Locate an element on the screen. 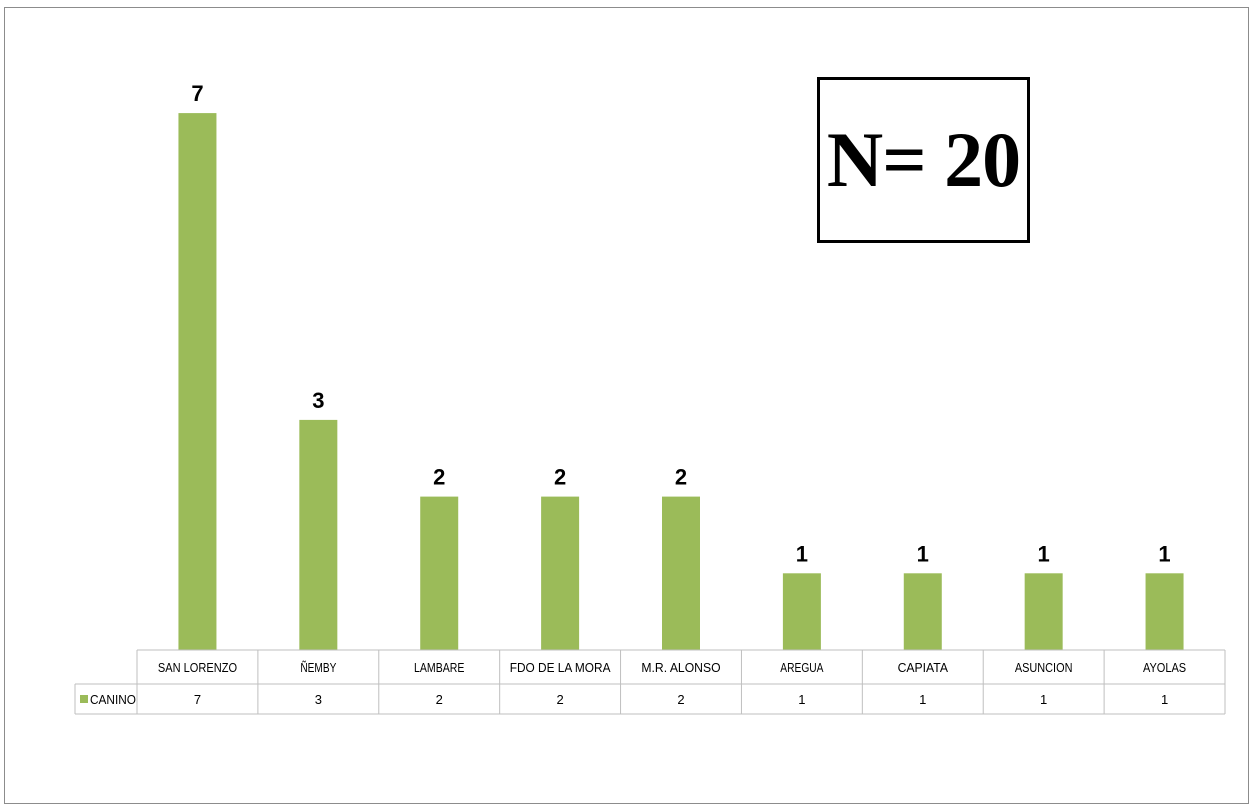  category-label: ASUNCION is located at coordinates (1044, 668).